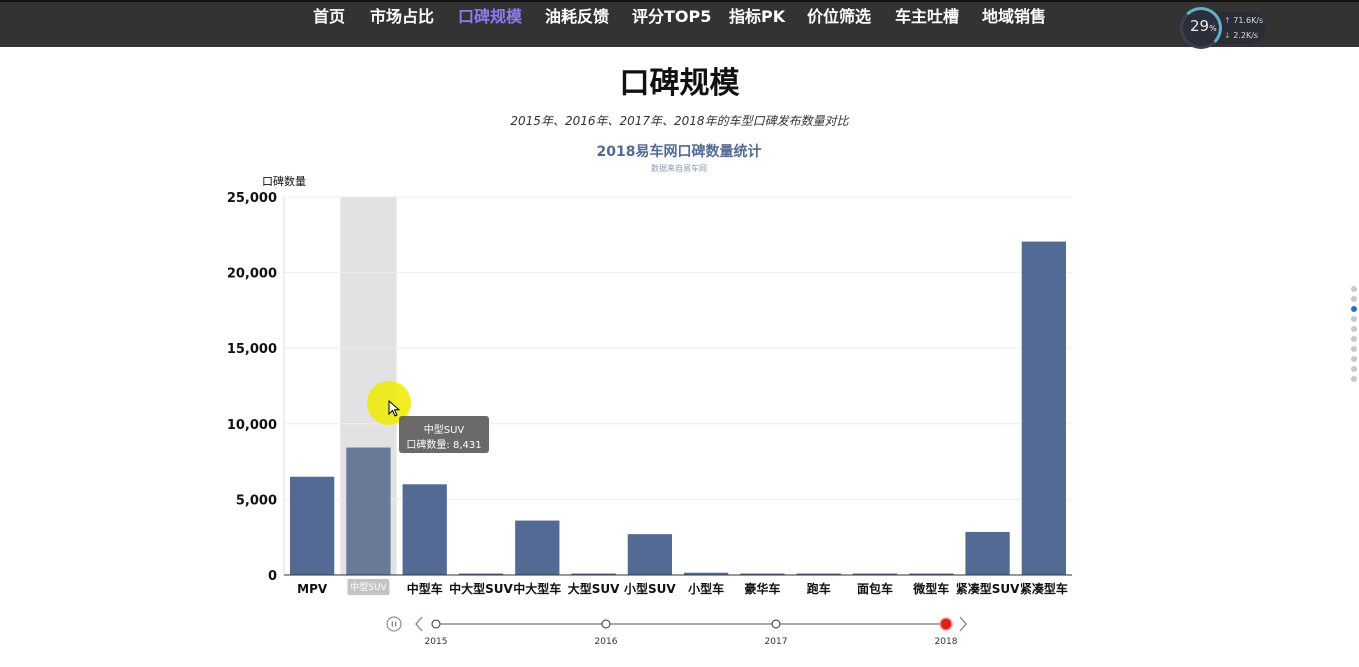  What do you see at coordinates (252, 349) in the screenshot?
I see `y-tick-label: 15,000` at bounding box center [252, 349].